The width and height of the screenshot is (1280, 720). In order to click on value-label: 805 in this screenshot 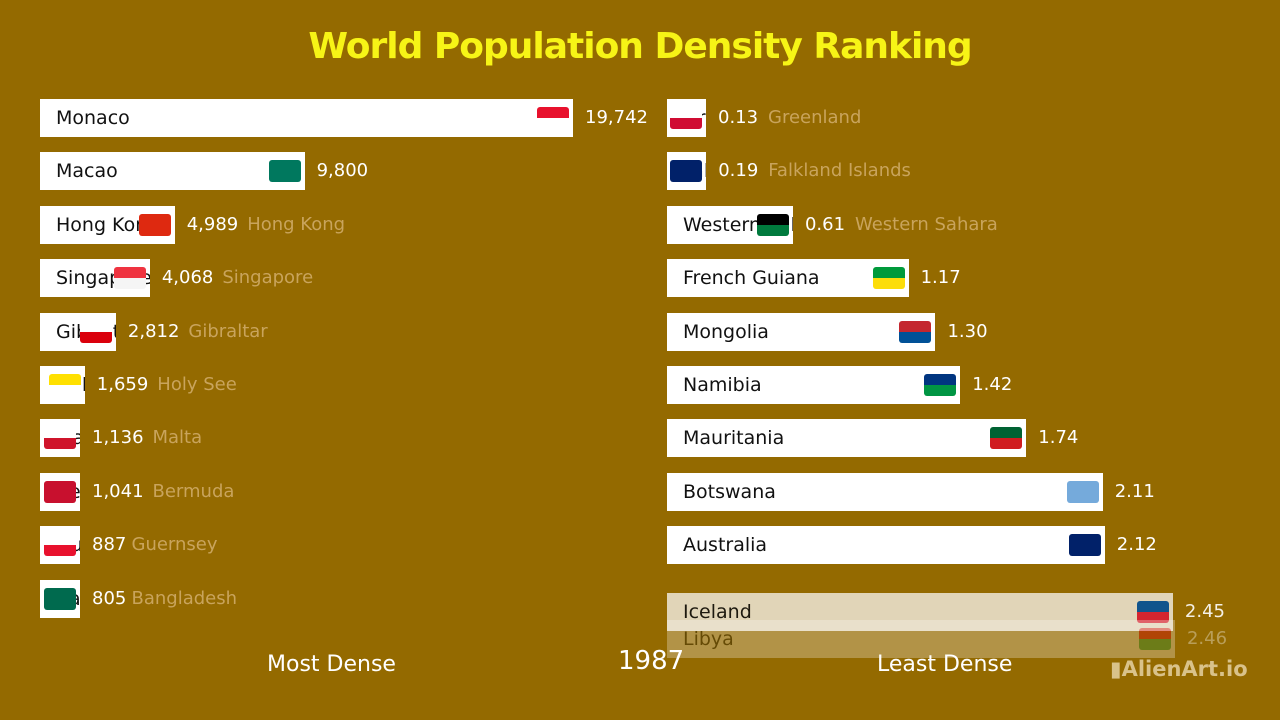, I will do `click(109, 598)`.